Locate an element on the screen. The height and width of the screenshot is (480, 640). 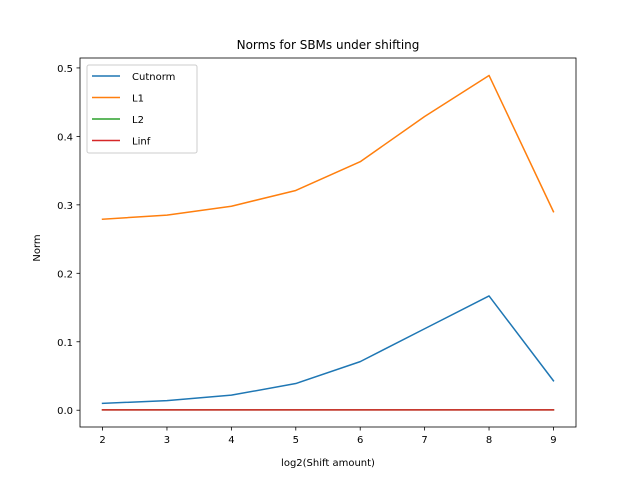
y-tick-label: 0.4 is located at coordinates (65, 137).